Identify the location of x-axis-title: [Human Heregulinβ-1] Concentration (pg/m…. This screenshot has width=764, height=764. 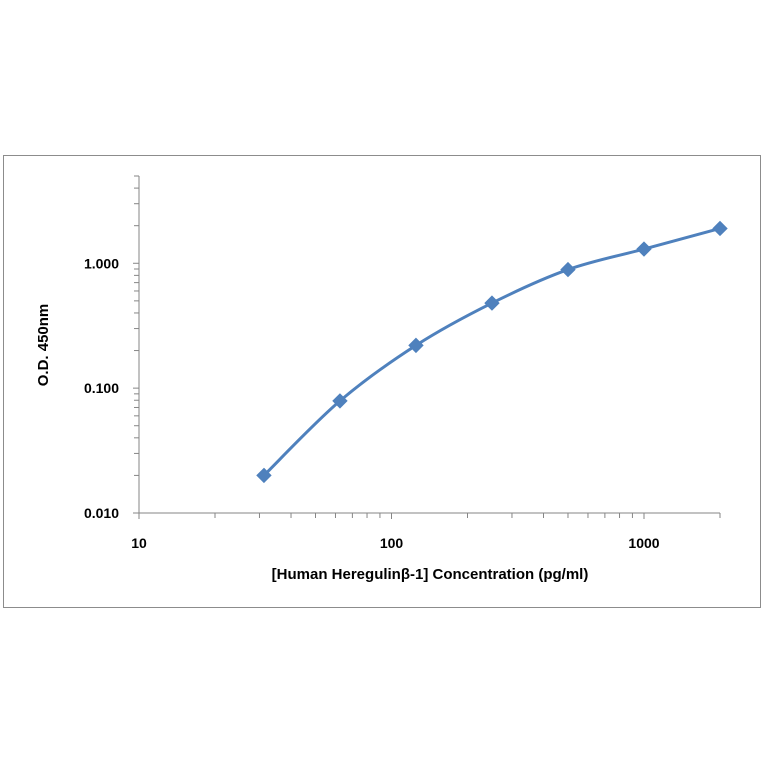
(430, 574).